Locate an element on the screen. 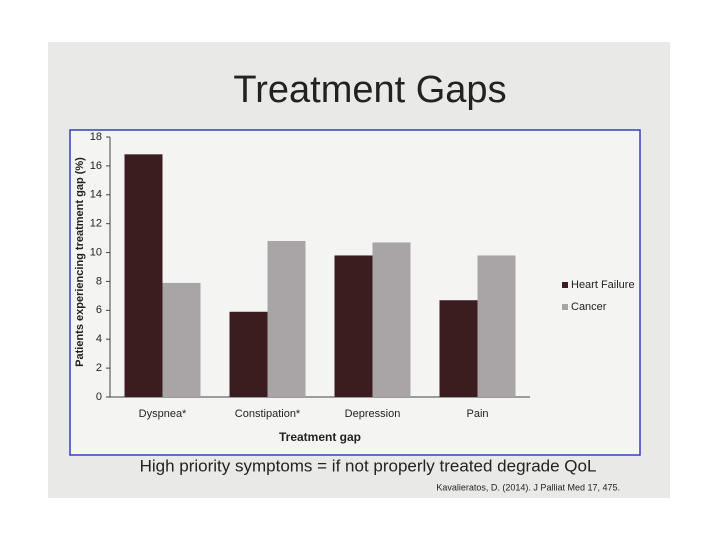 This screenshot has height=540, width=720. x-tick-label: Dyspnea* is located at coordinates (163, 414).